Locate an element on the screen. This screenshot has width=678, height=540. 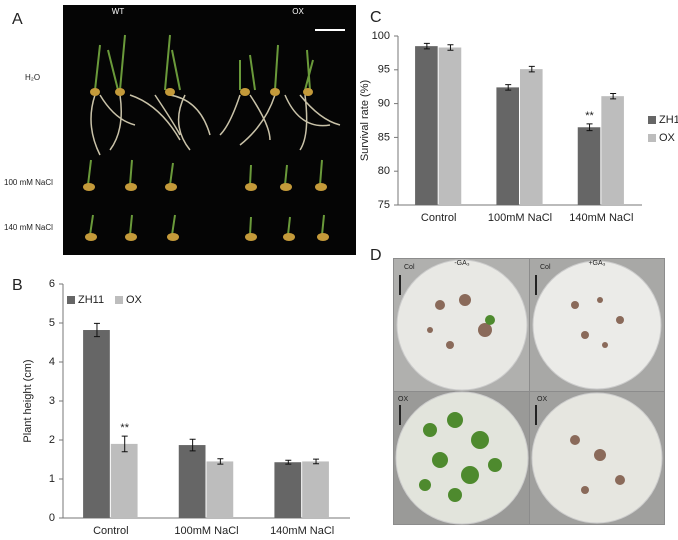
y-axis-label: Survival rate (%) is located at coordinates (365, 120).